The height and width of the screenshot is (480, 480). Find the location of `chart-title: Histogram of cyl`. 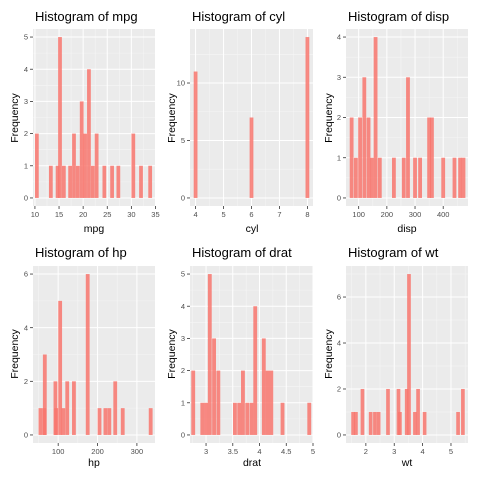

chart-title: Histogram of cyl is located at coordinates (238, 16).